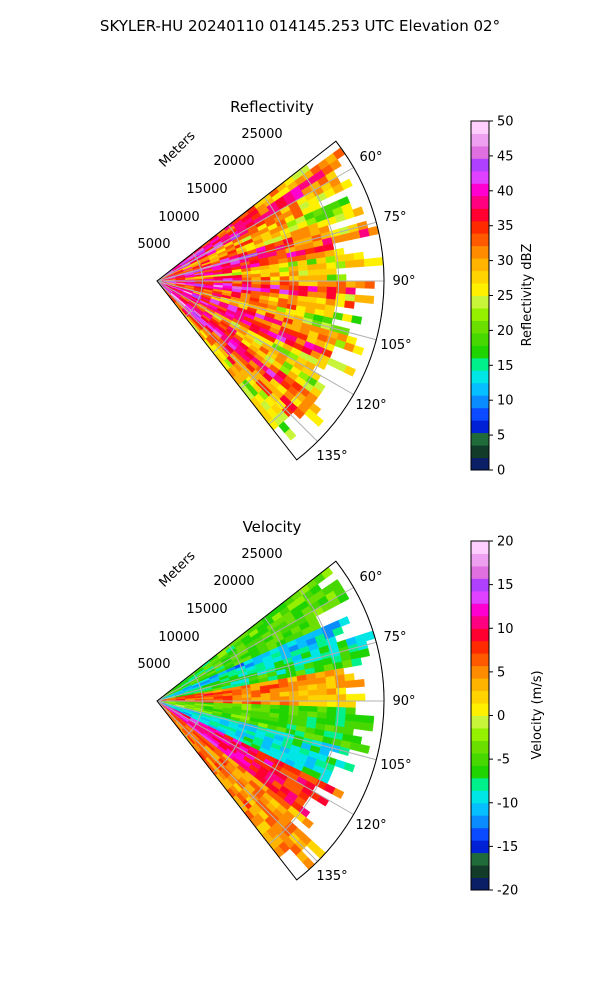 The width and height of the screenshot is (600, 1000). What do you see at coordinates (507, 803) in the screenshot?
I see `colorbar-tick-label: -10` at bounding box center [507, 803].